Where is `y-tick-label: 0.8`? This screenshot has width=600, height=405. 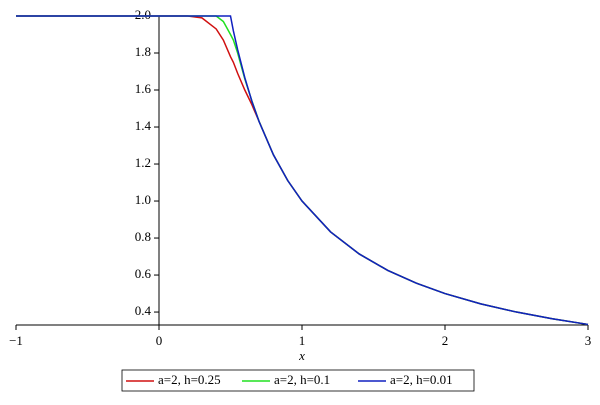
y-tick-label: 0.8 is located at coordinates (143, 236).